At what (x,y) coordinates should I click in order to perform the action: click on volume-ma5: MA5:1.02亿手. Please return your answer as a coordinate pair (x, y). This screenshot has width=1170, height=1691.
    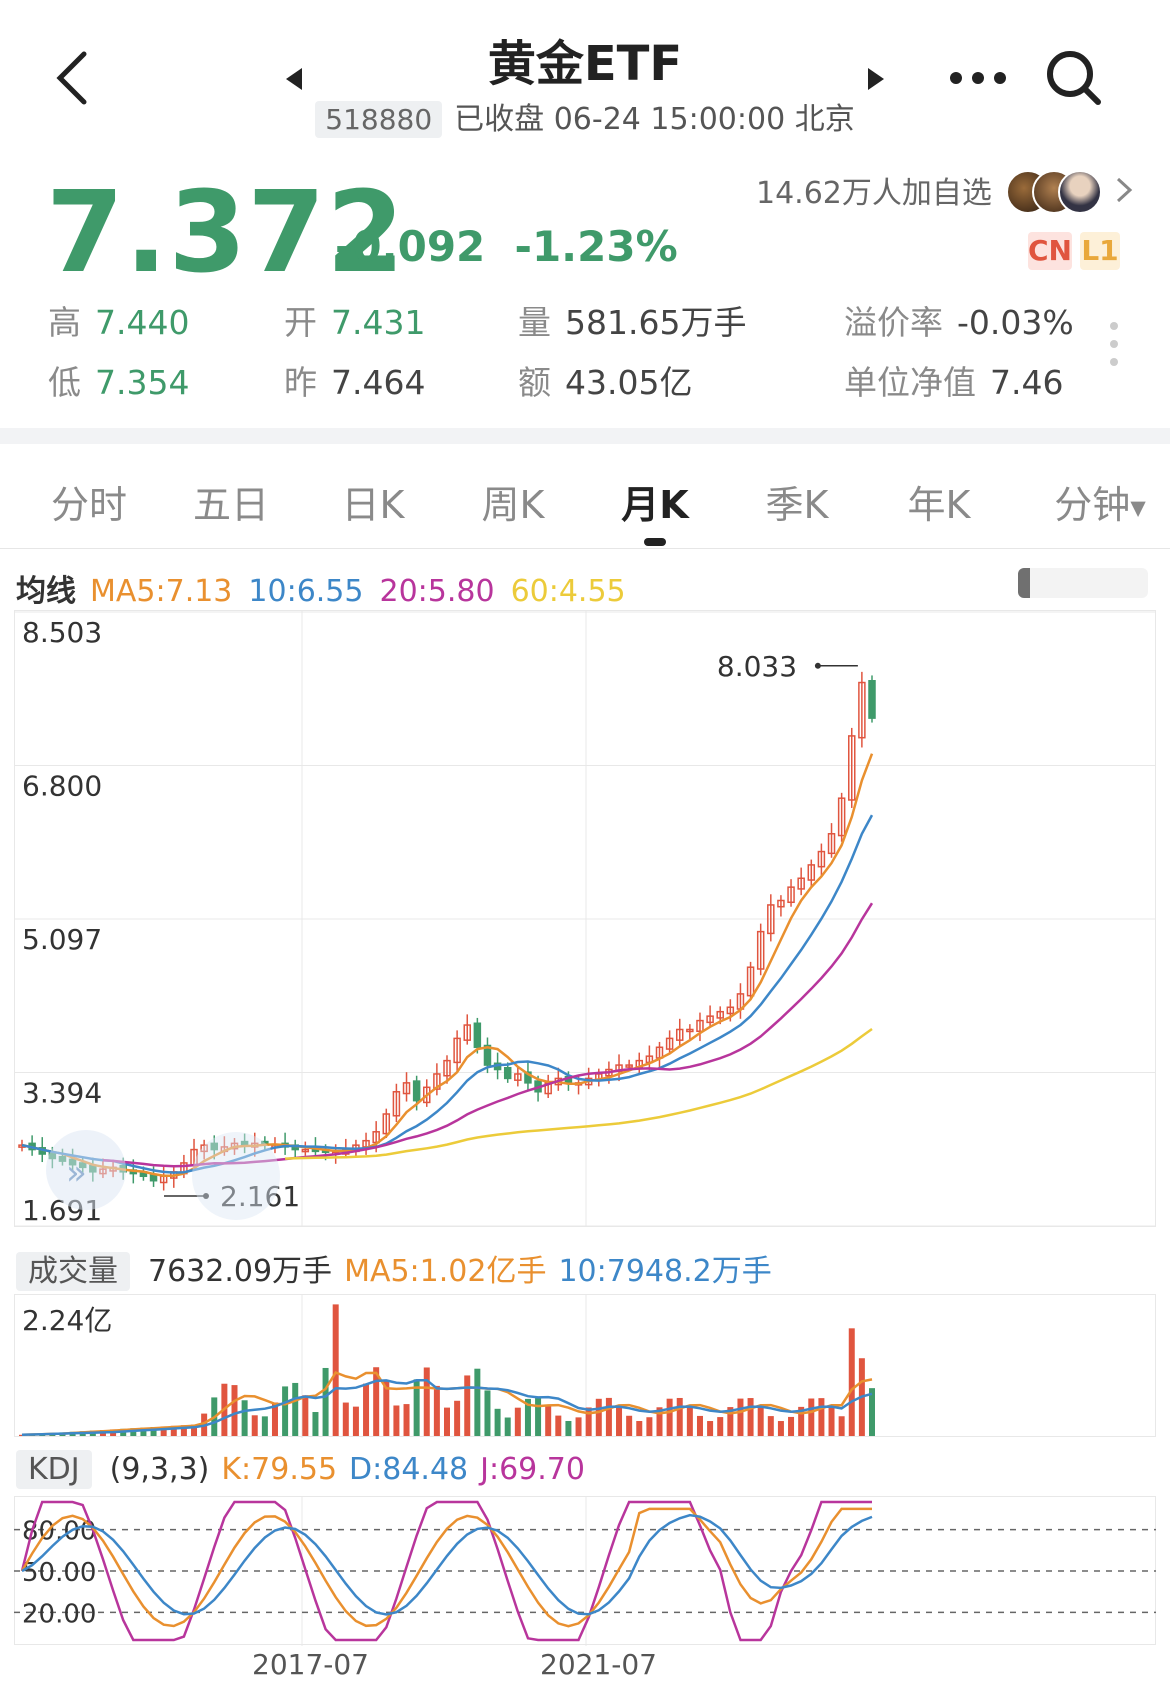
    Looking at the image, I should click on (445, 1271).